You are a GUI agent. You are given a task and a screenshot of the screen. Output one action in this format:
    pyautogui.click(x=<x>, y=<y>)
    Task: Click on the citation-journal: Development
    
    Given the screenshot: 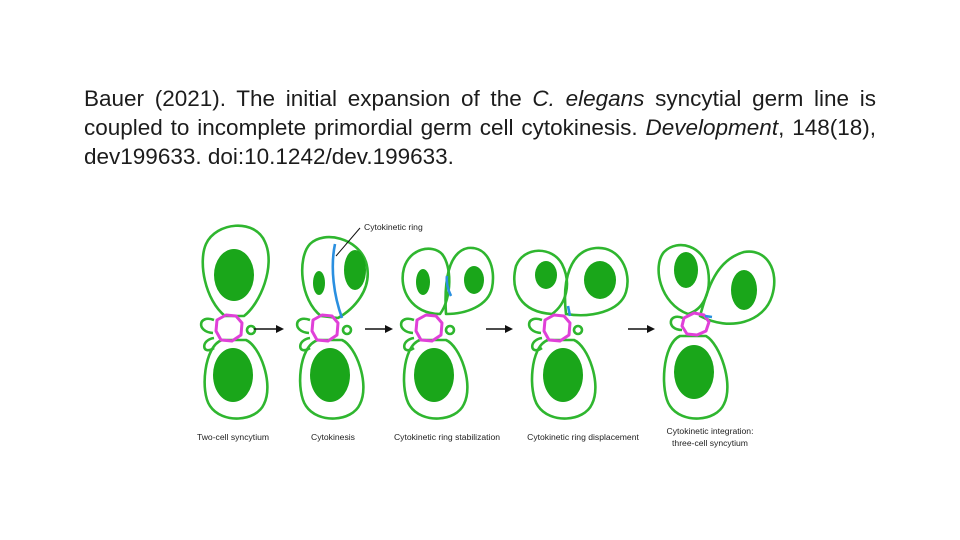 What is the action you would take?
    pyautogui.click(x=712, y=127)
    